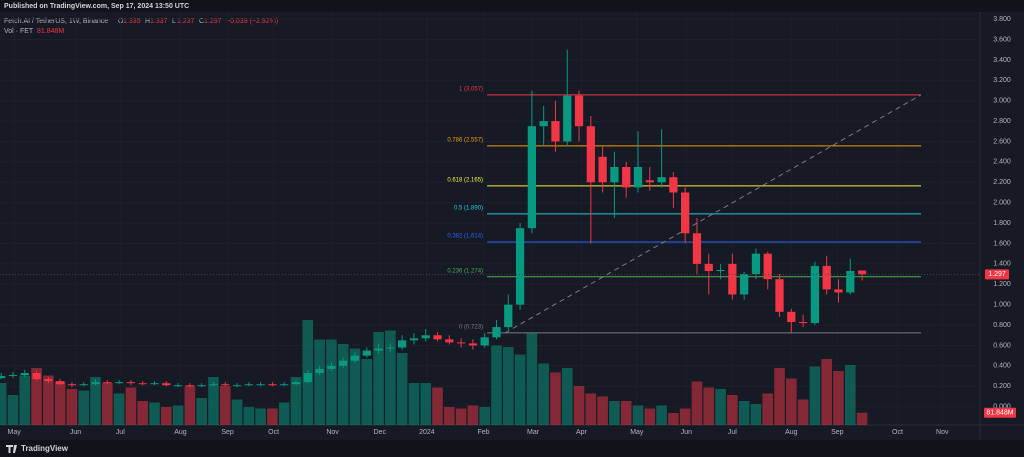  What do you see at coordinates (465, 237) in the screenshot?
I see `fib-label: 0.382 (1.614)` at bounding box center [465, 237].